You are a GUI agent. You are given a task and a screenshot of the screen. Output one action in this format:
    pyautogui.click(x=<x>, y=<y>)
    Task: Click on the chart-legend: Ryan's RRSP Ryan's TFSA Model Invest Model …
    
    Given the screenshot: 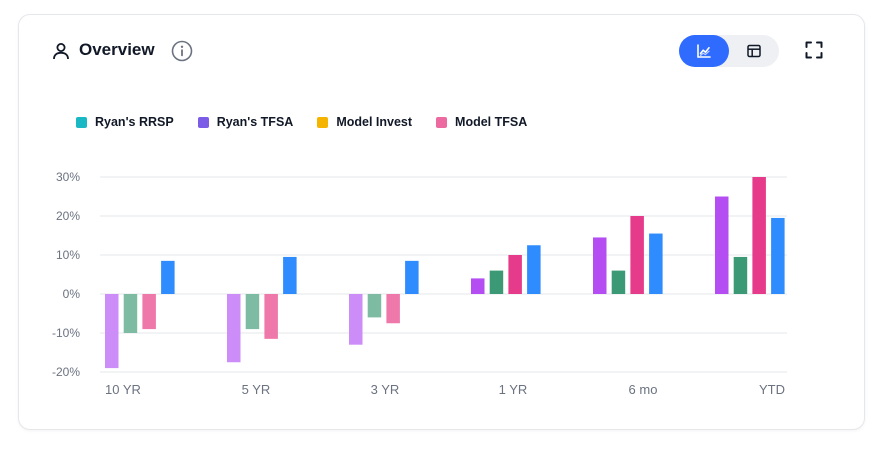 What is the action you would take?
    pyautogui.click(x=313, y=122)
    